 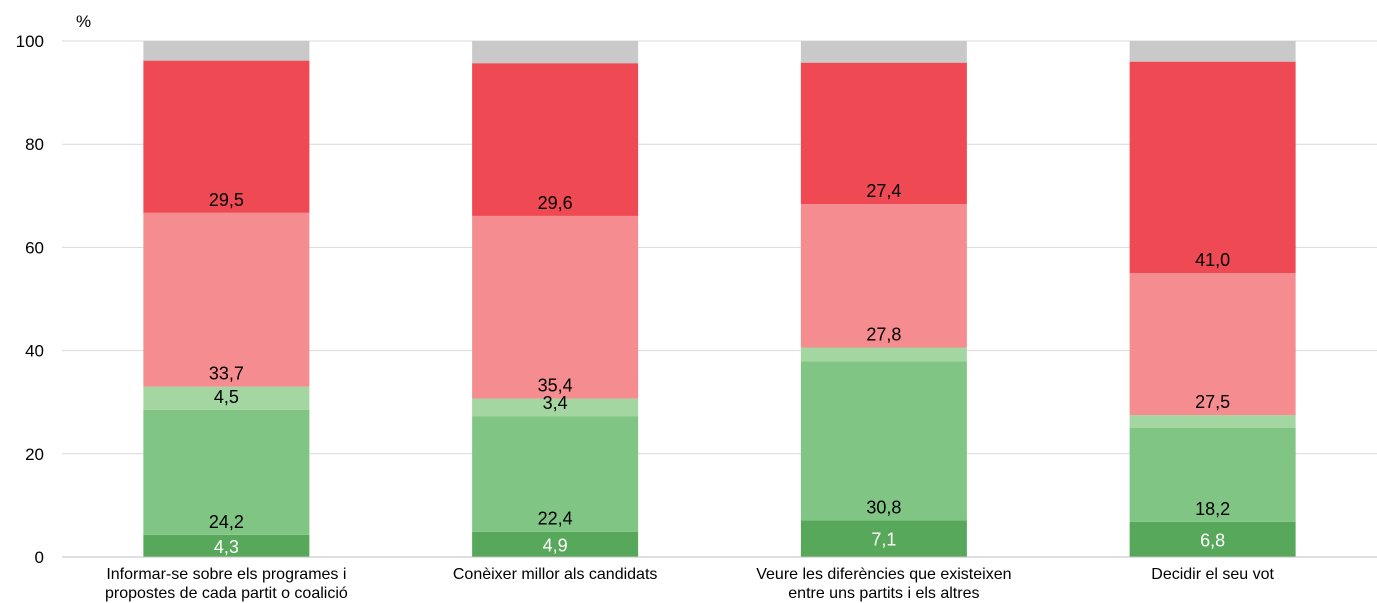 I want to click on data-label: 4,5, so click(x=226, y=397).